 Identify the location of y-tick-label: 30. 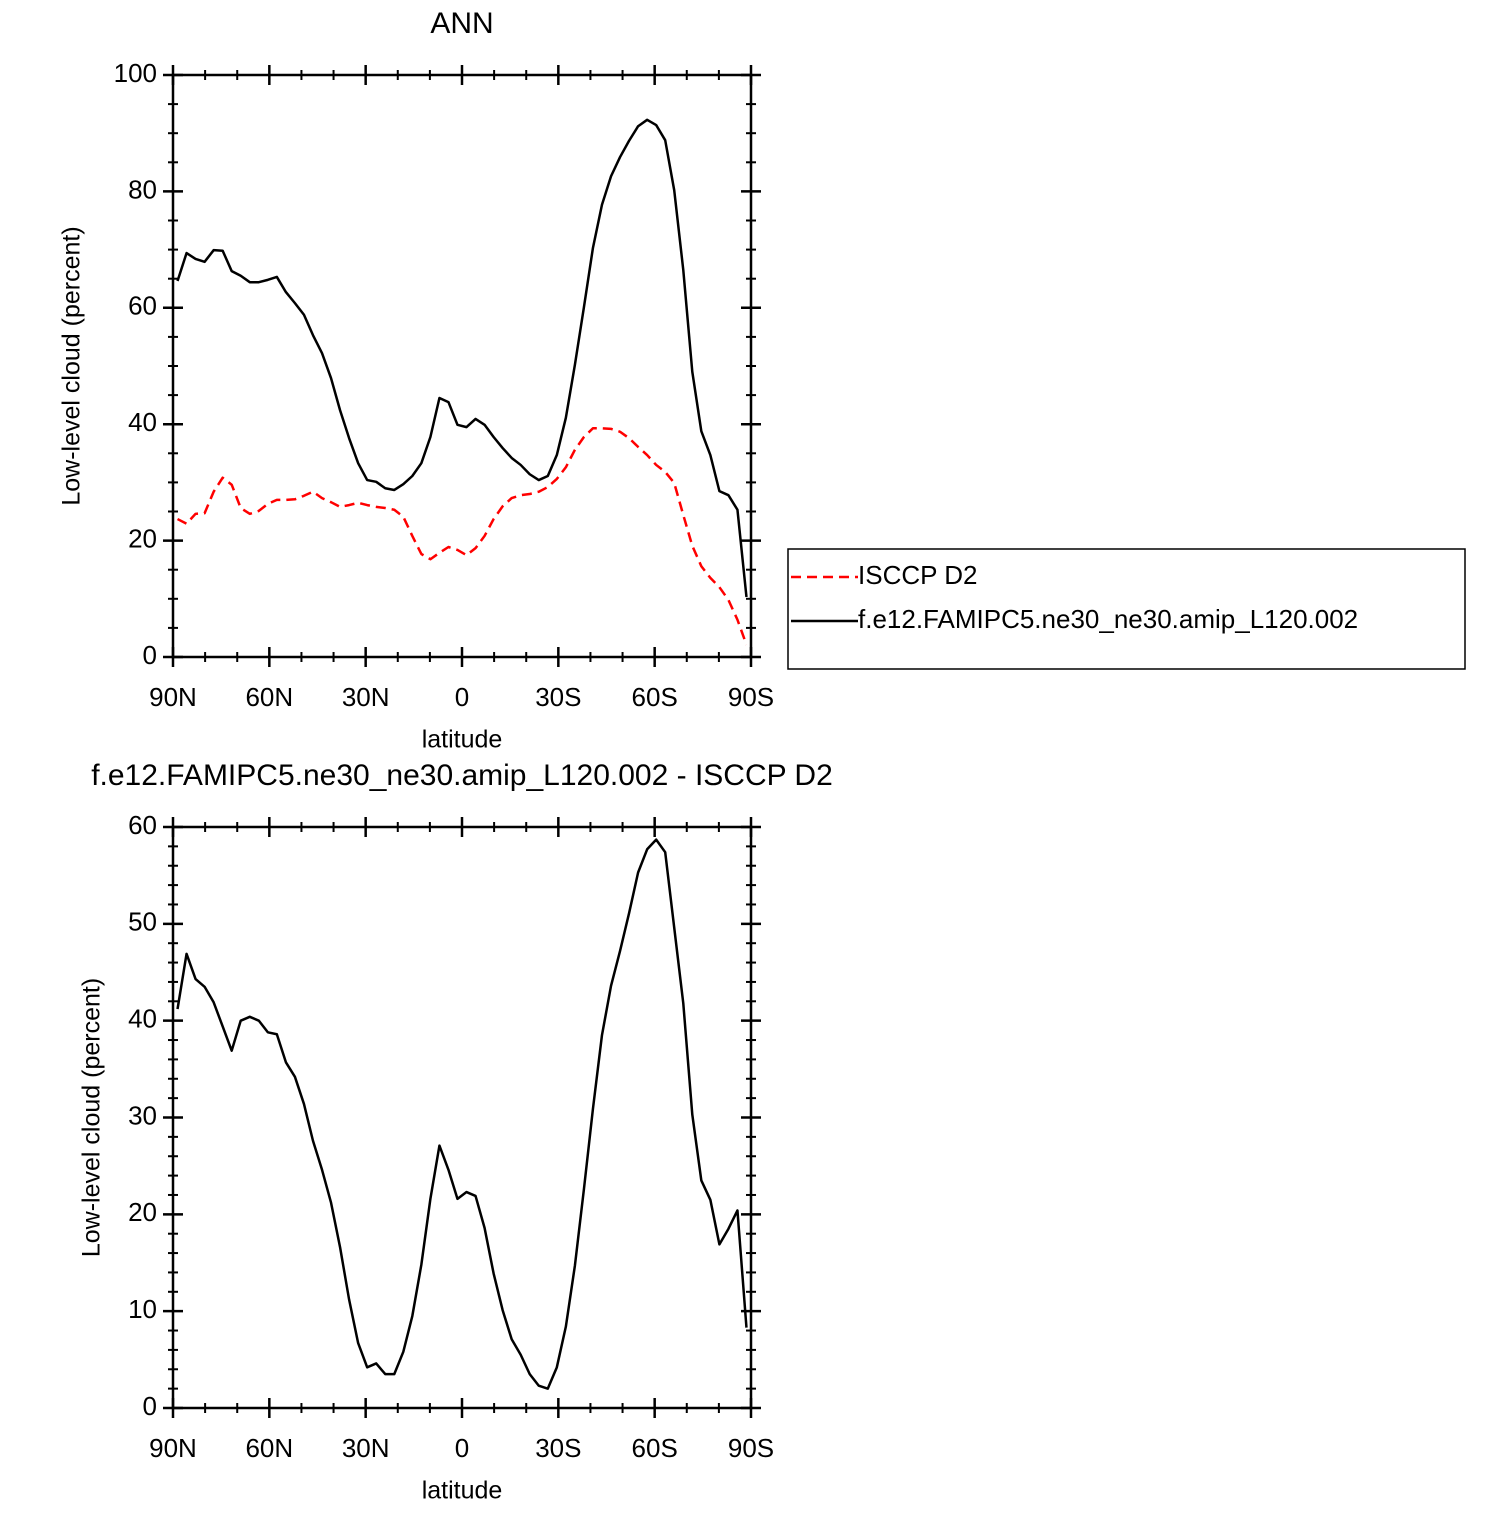
(142, 1115).